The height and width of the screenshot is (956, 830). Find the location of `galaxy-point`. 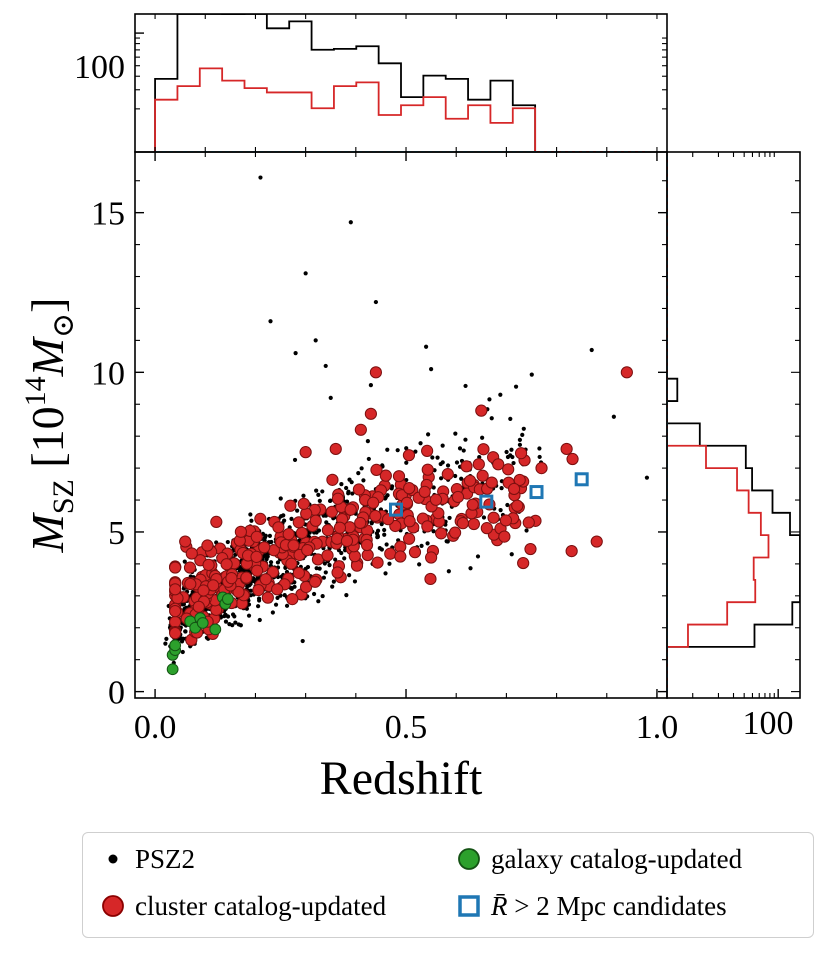

galaxy-point is located at coordinates (227, 599).